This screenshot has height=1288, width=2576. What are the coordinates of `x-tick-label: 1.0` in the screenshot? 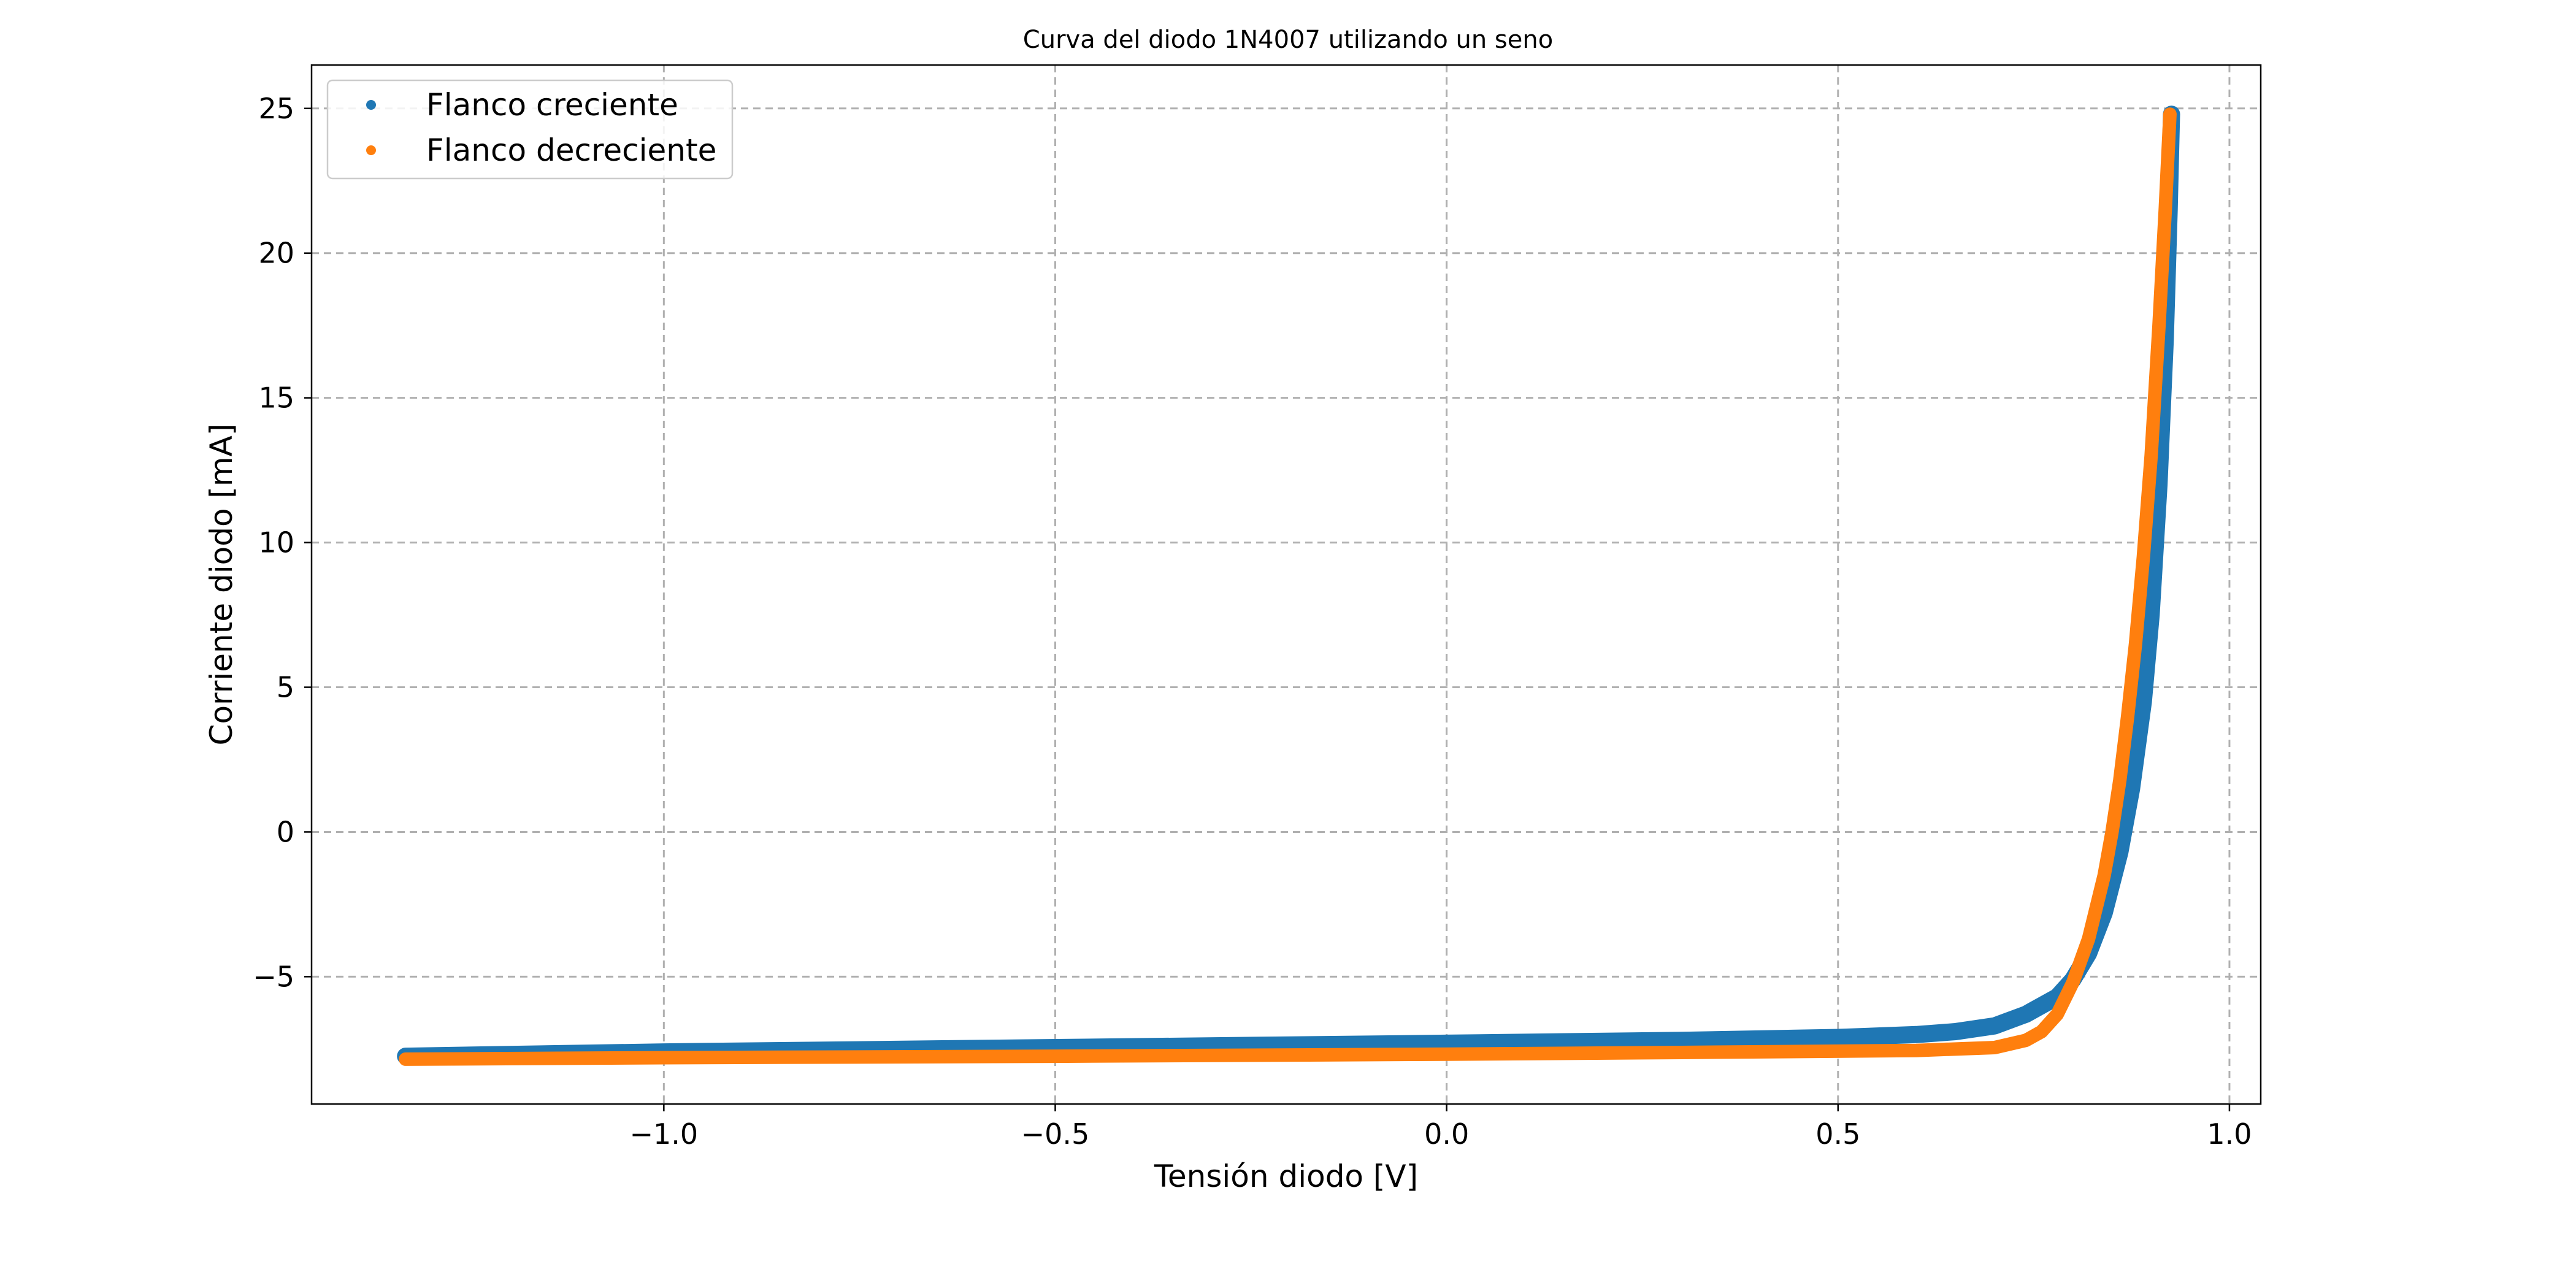 It's located at (2229, 1134).